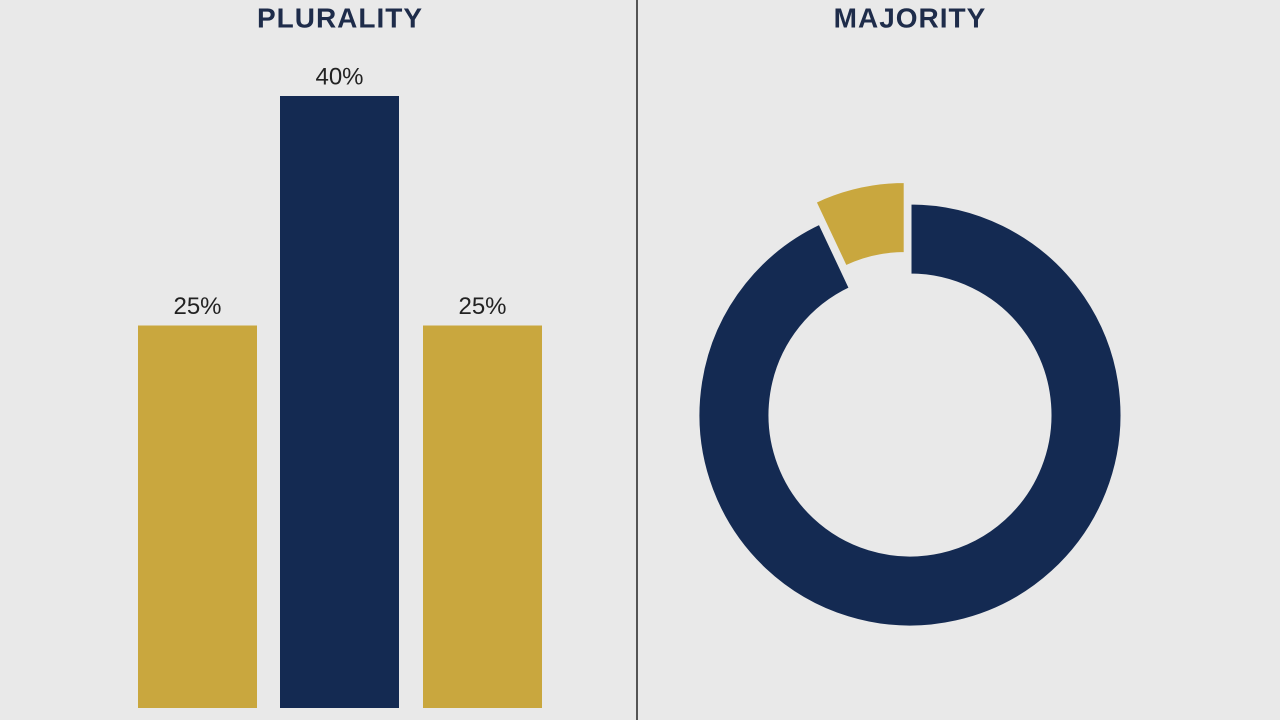 The image size is (1280, 720). What do you see at coordinates (339, 76) in the screenshot?
I see `data-label: 40%` at bounding box center [339, 76].